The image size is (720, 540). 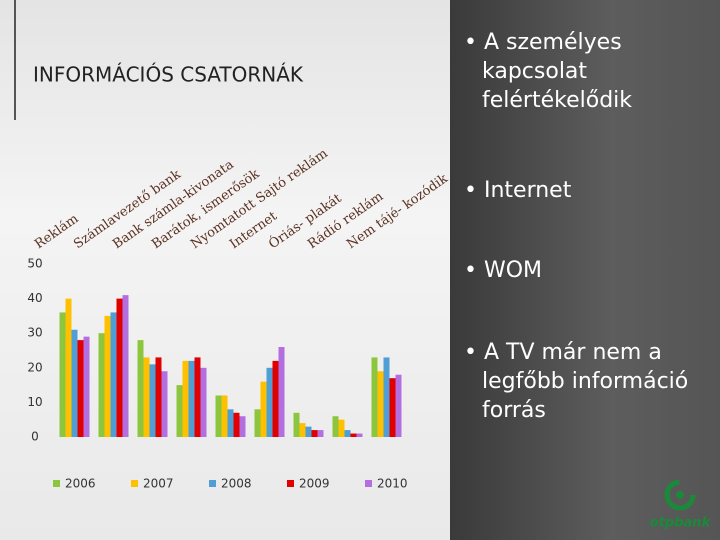 I want to click on legend-label: 2007, so click(x=158, y=484).